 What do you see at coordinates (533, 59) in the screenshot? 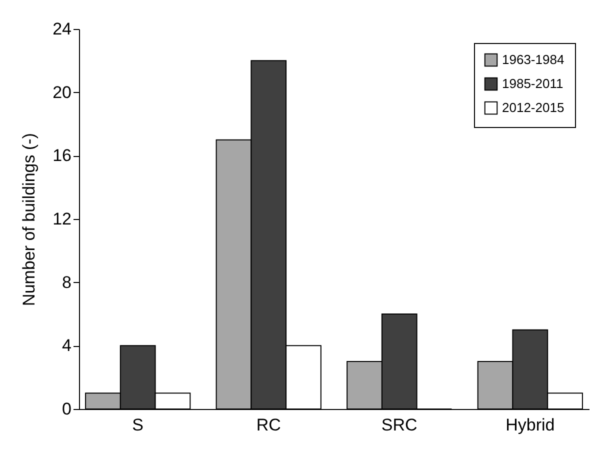
I see `legend-label: 1963-1984` at bounding box center [533, 59].